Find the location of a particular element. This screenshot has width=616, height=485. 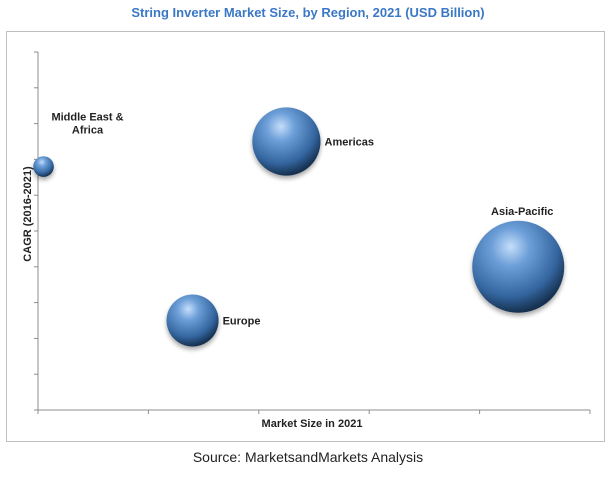

bubble-americas is located at coordinates (286, 141).